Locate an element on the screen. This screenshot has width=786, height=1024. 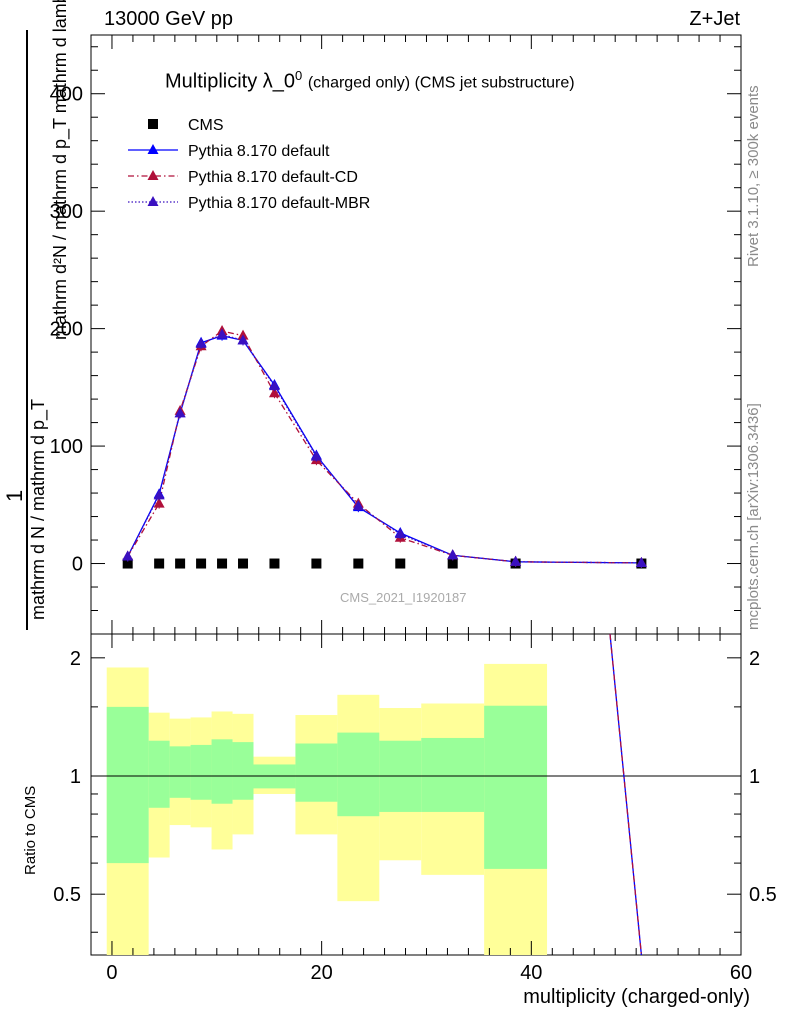
chart-subtitle: (charged only) (CMS jet substructure) is located at coordinates (441, 83).